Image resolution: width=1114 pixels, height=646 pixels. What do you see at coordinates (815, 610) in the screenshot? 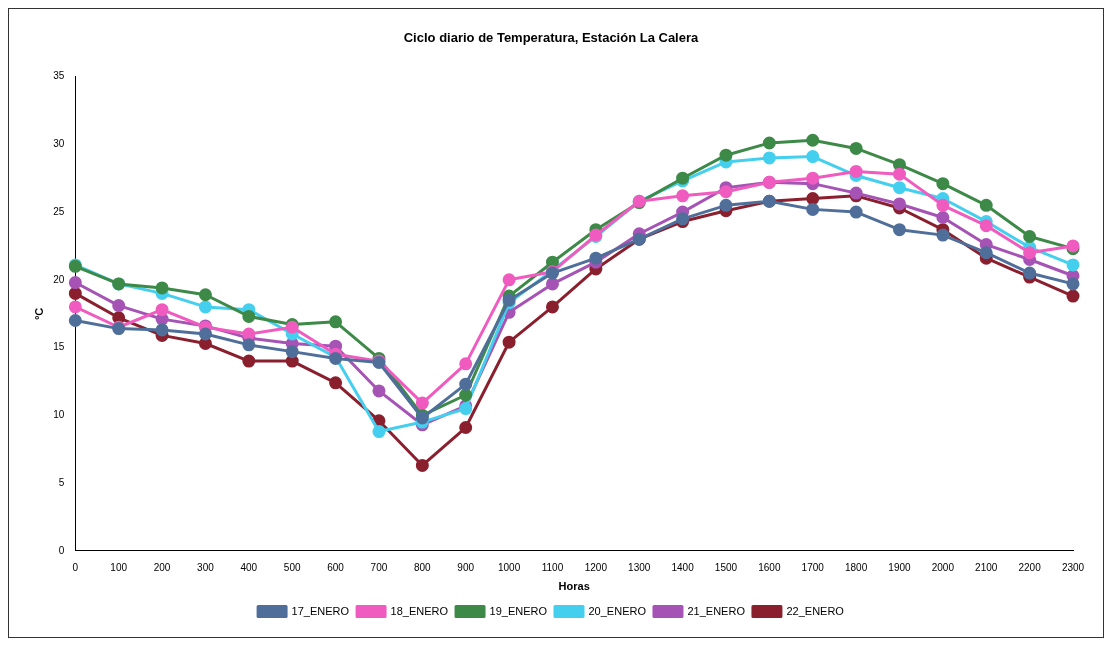
I see `legend-label: 22_ENERO` at bounding box center [815, 610].